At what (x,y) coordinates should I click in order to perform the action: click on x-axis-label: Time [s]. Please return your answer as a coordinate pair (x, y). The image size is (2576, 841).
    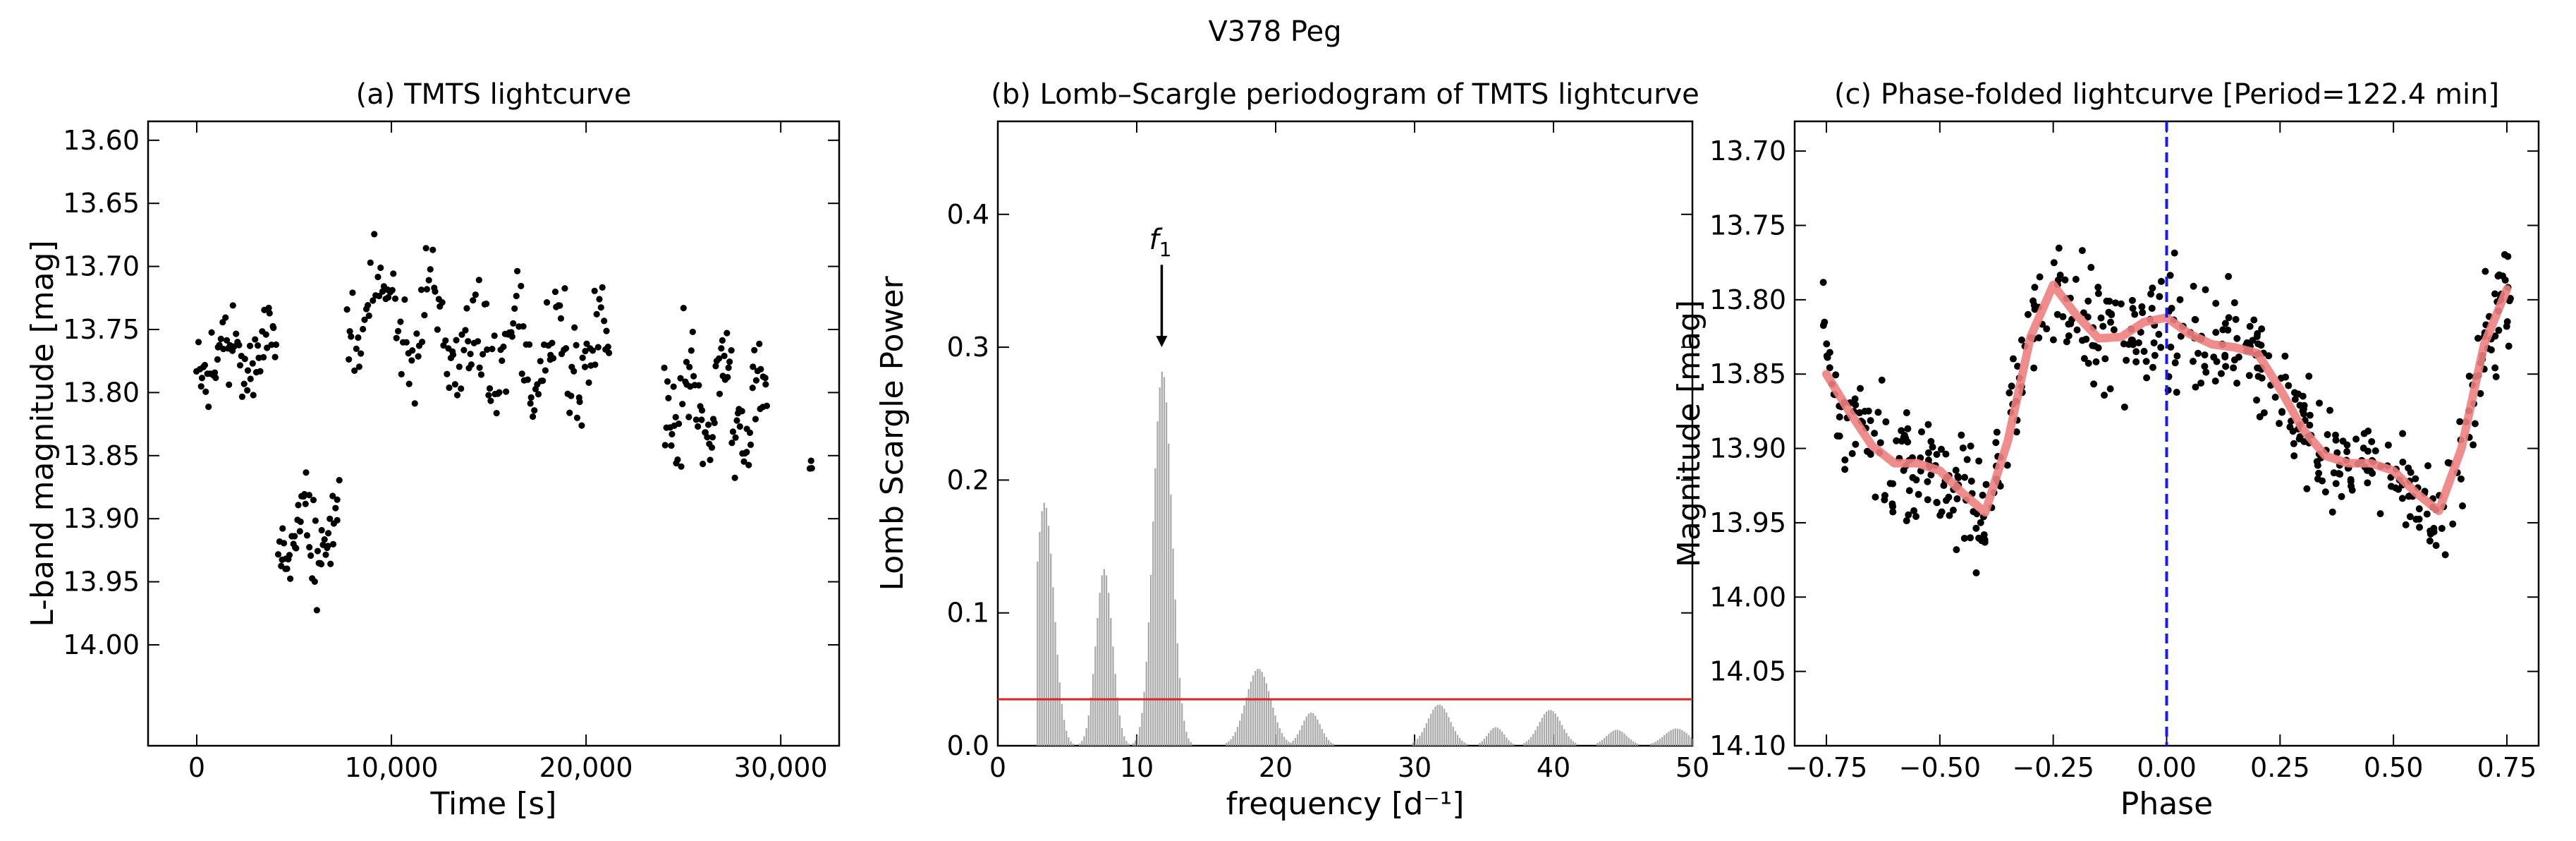
    Looking at the image, I should click on (494, 804).